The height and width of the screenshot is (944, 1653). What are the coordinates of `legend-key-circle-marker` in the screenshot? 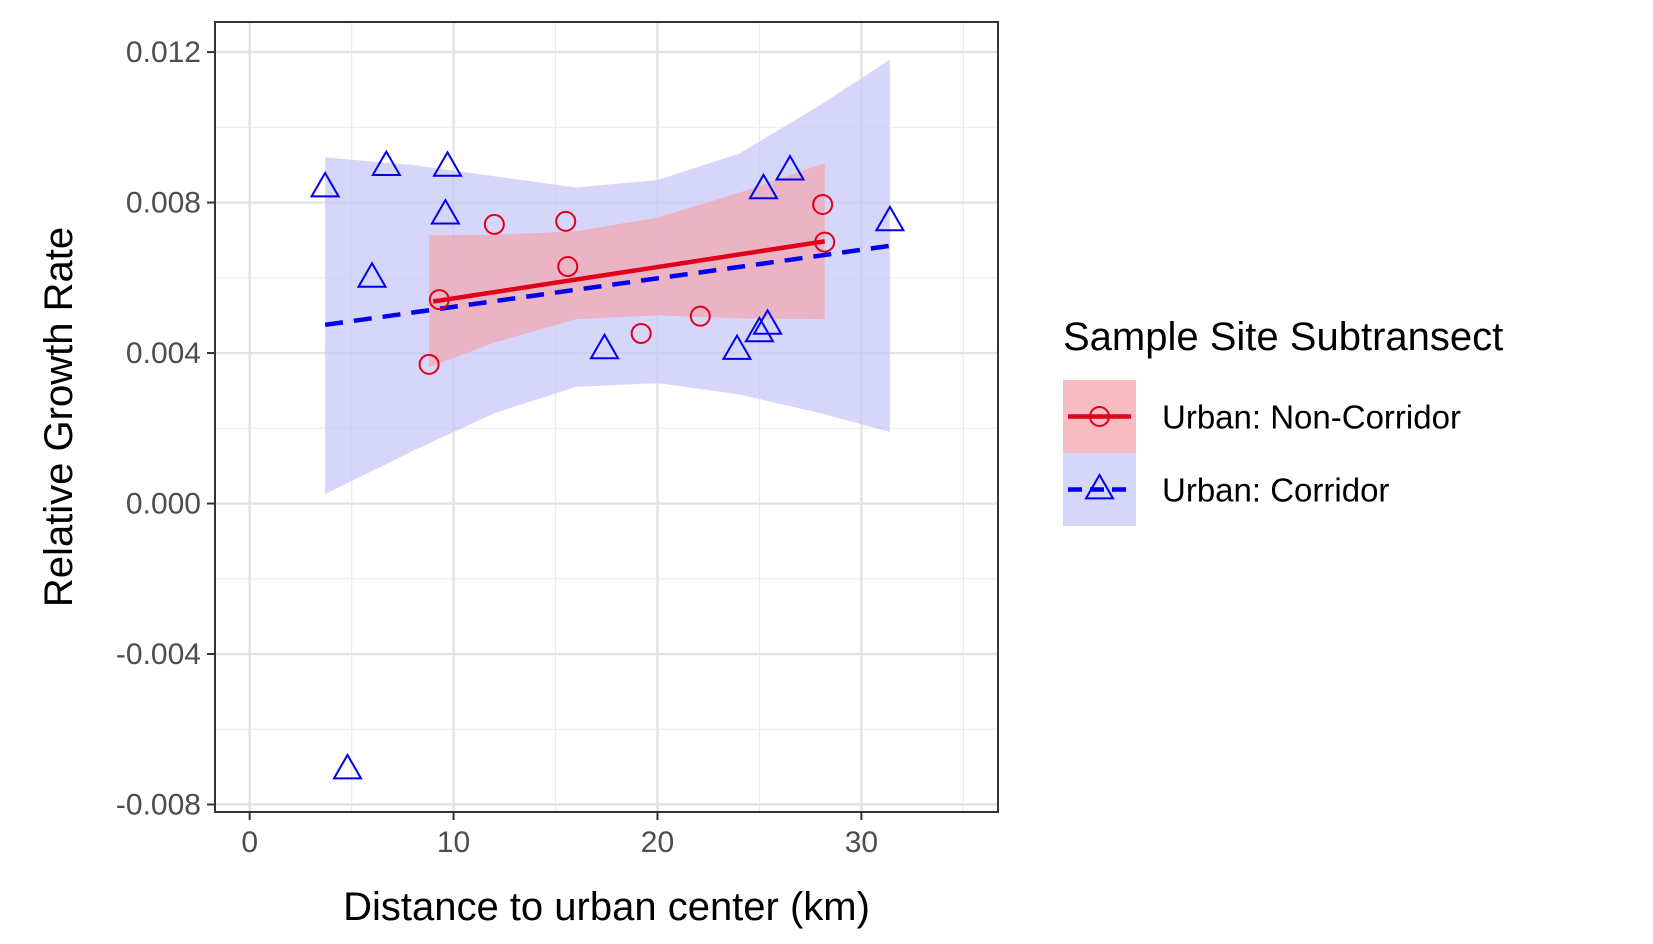 It's located at (1099, 416).